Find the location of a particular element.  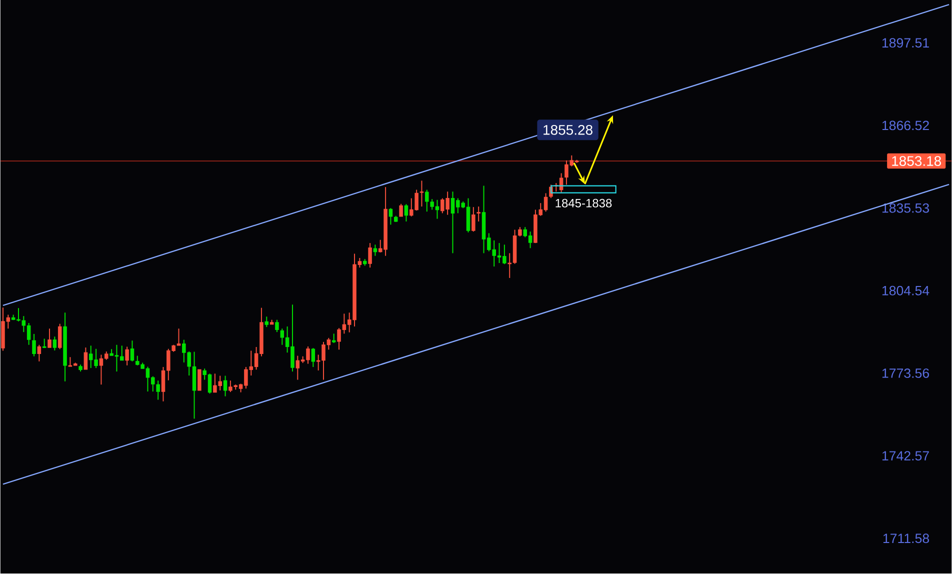

y-tick-label: 1742.57 is located at coordinates (905, 456).